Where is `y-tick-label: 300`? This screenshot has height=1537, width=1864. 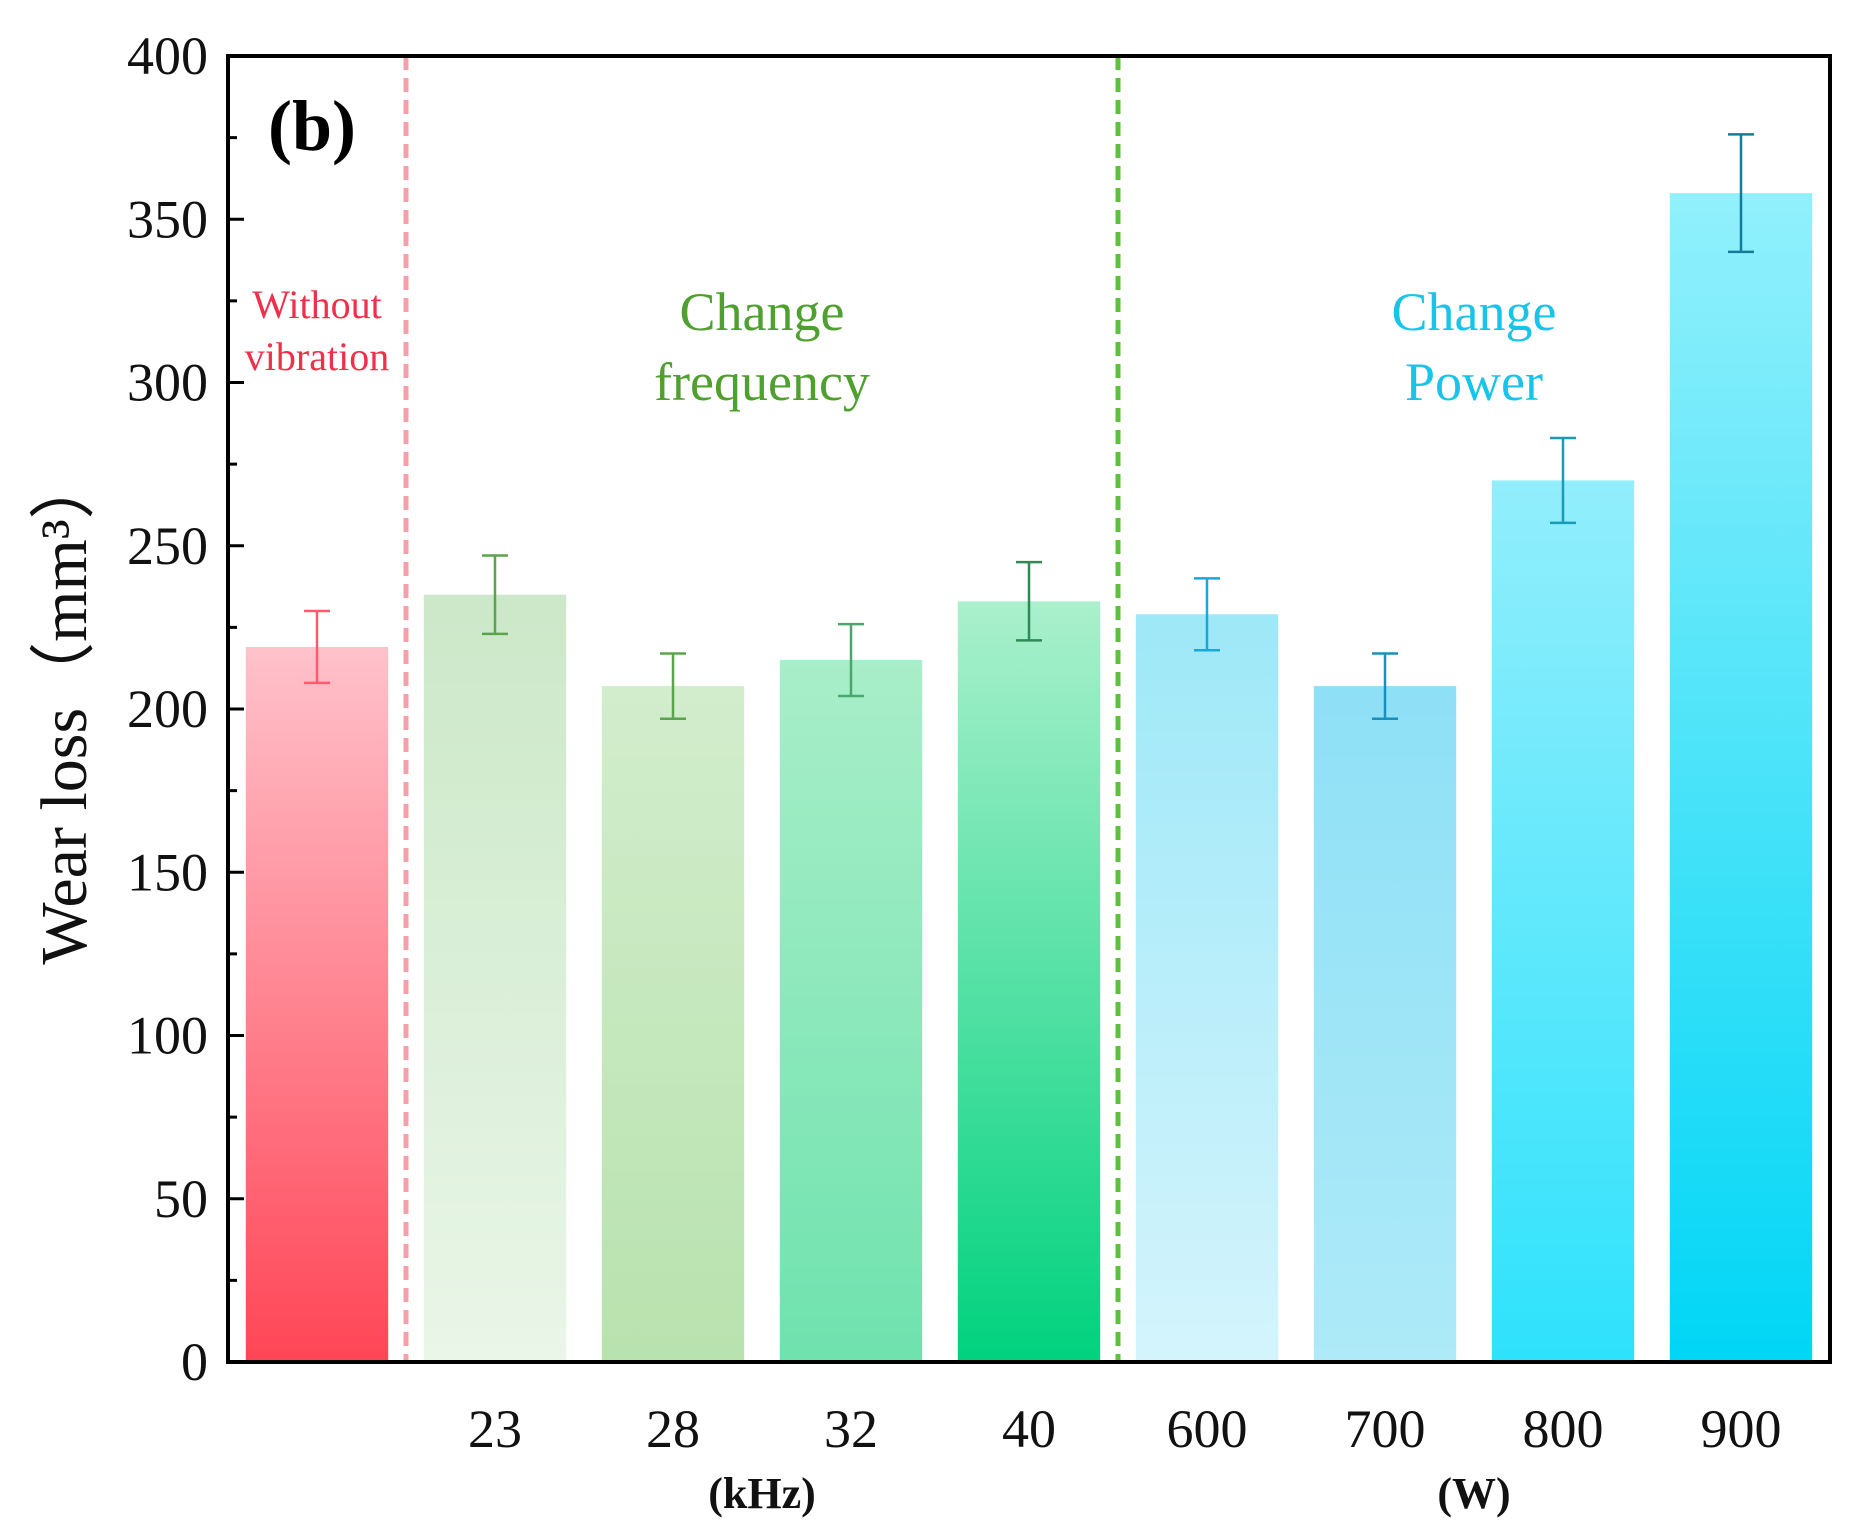
y-tick-label: 300 is located at coordinates (167, 383).